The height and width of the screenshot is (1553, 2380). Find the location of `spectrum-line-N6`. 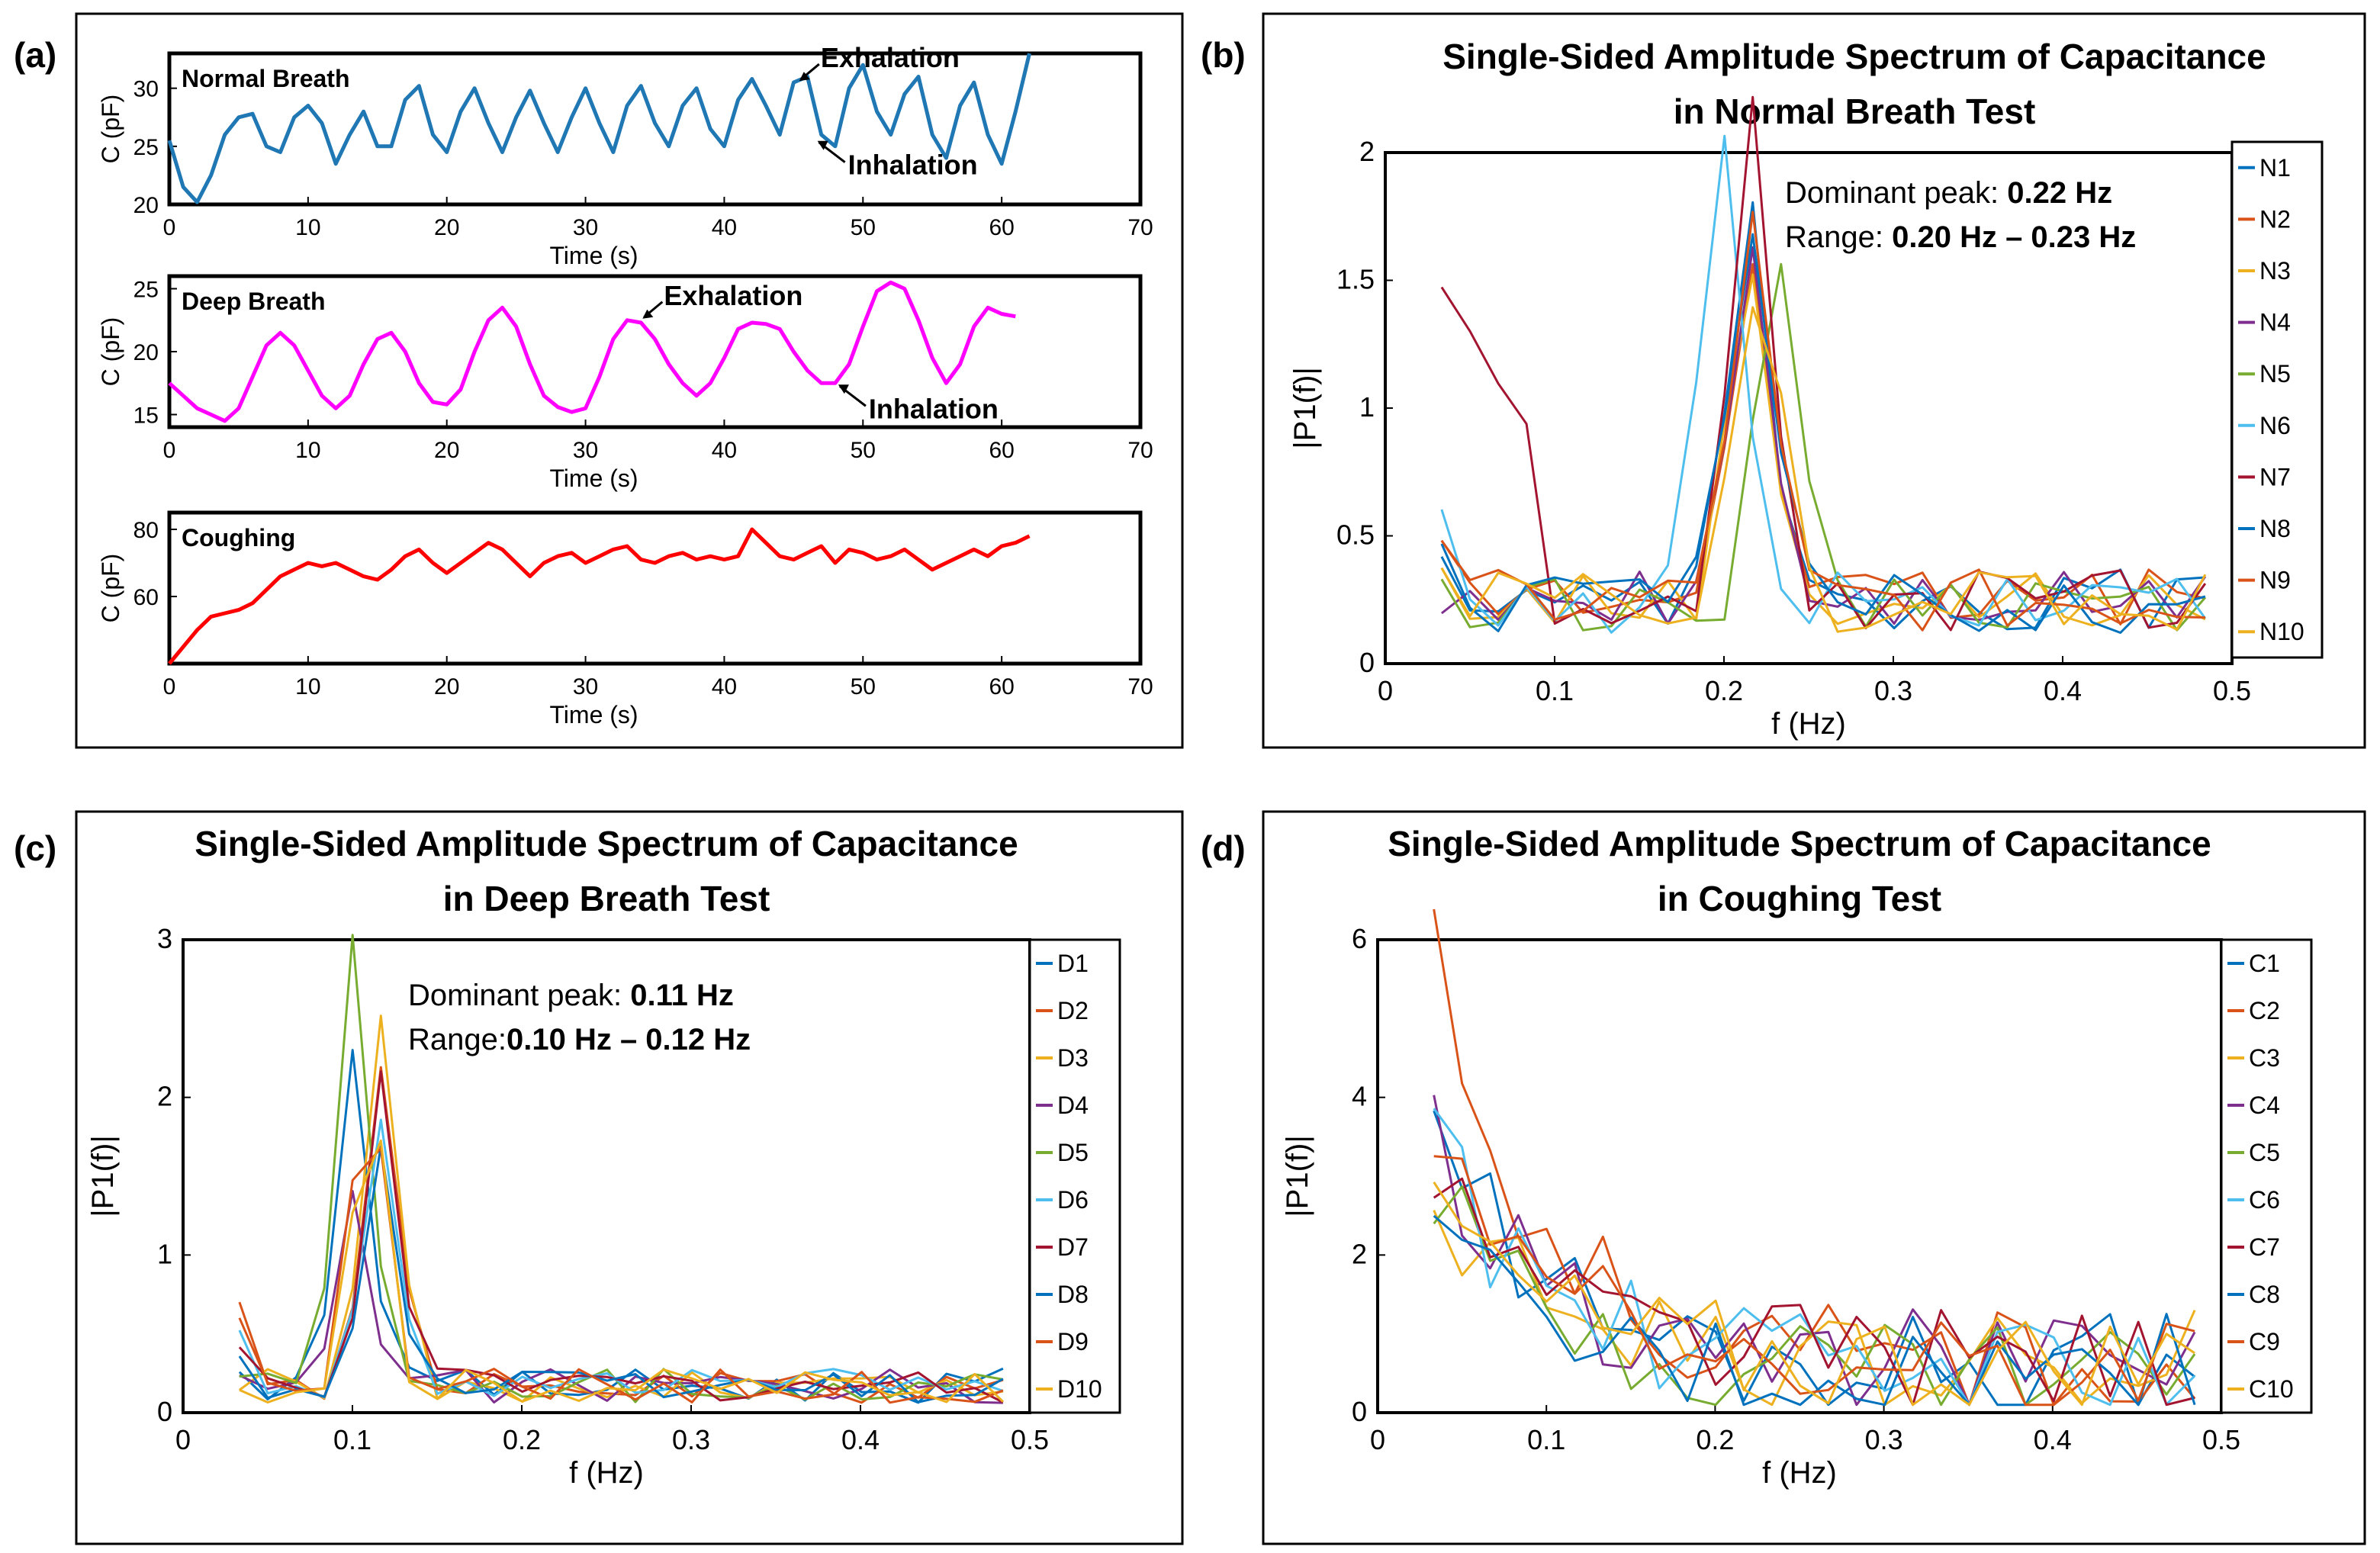

spectrum-line-N6 is located at coordinates (1823, 384).